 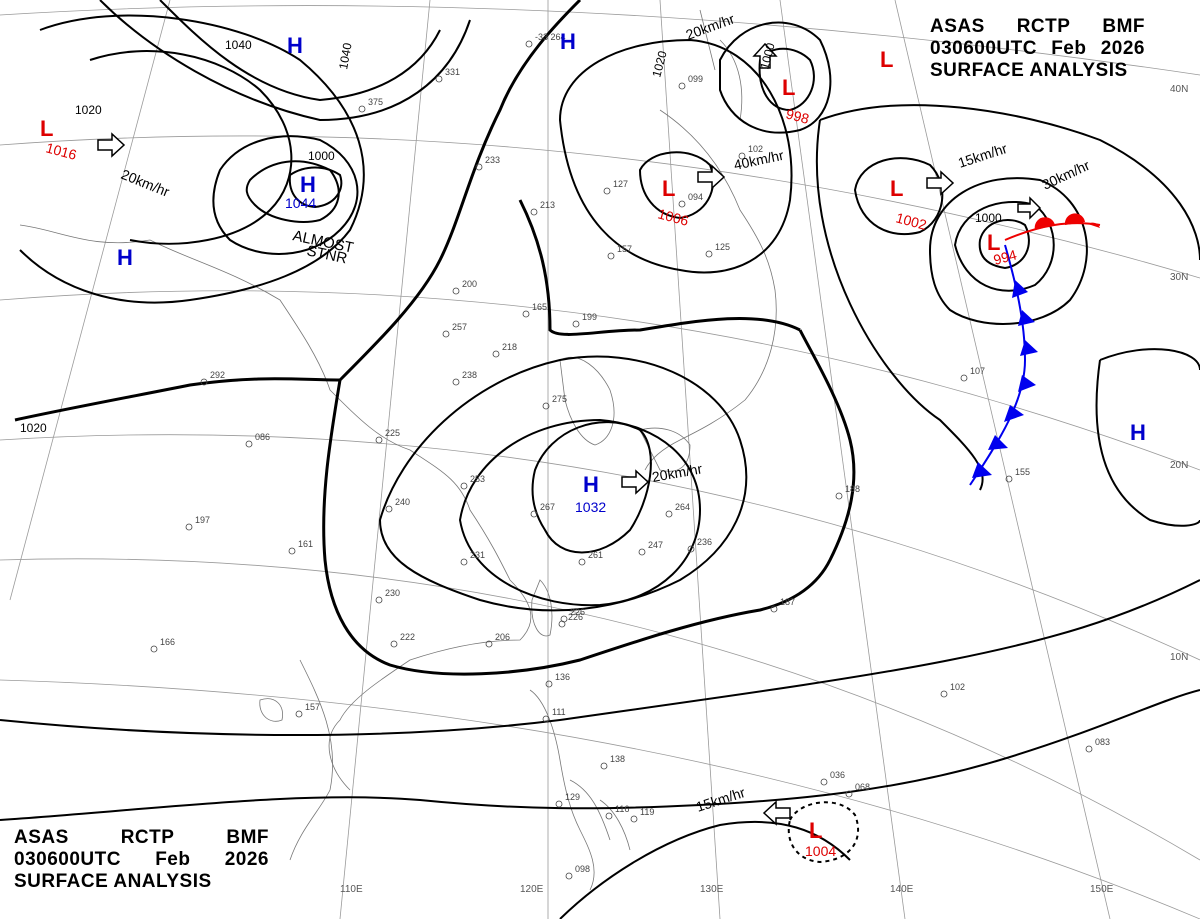 What do you see at coordinates (590, 507) in the screenshot?
I see `high-pressure-value: 1032` at bounding box center [590, 507].